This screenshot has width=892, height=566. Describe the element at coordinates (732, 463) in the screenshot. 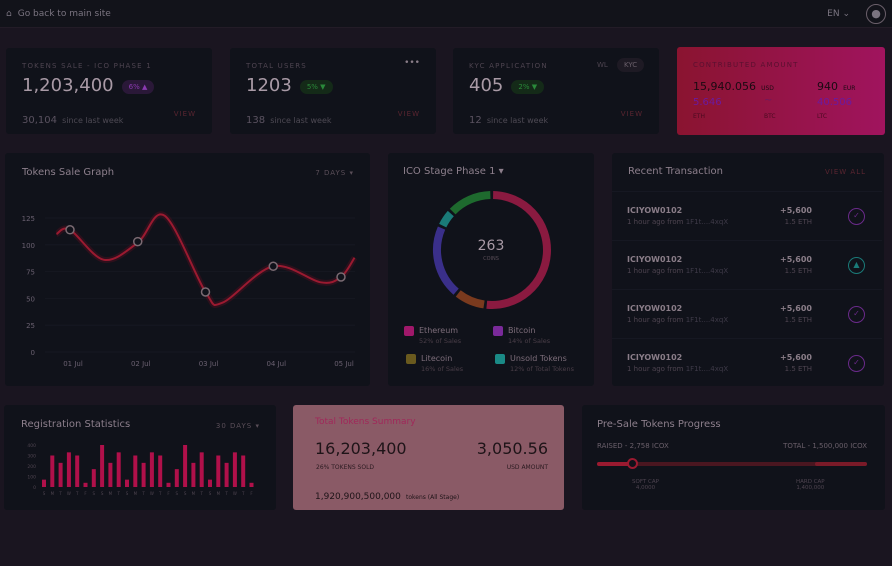

I see `presale-progress-bar` at that location.